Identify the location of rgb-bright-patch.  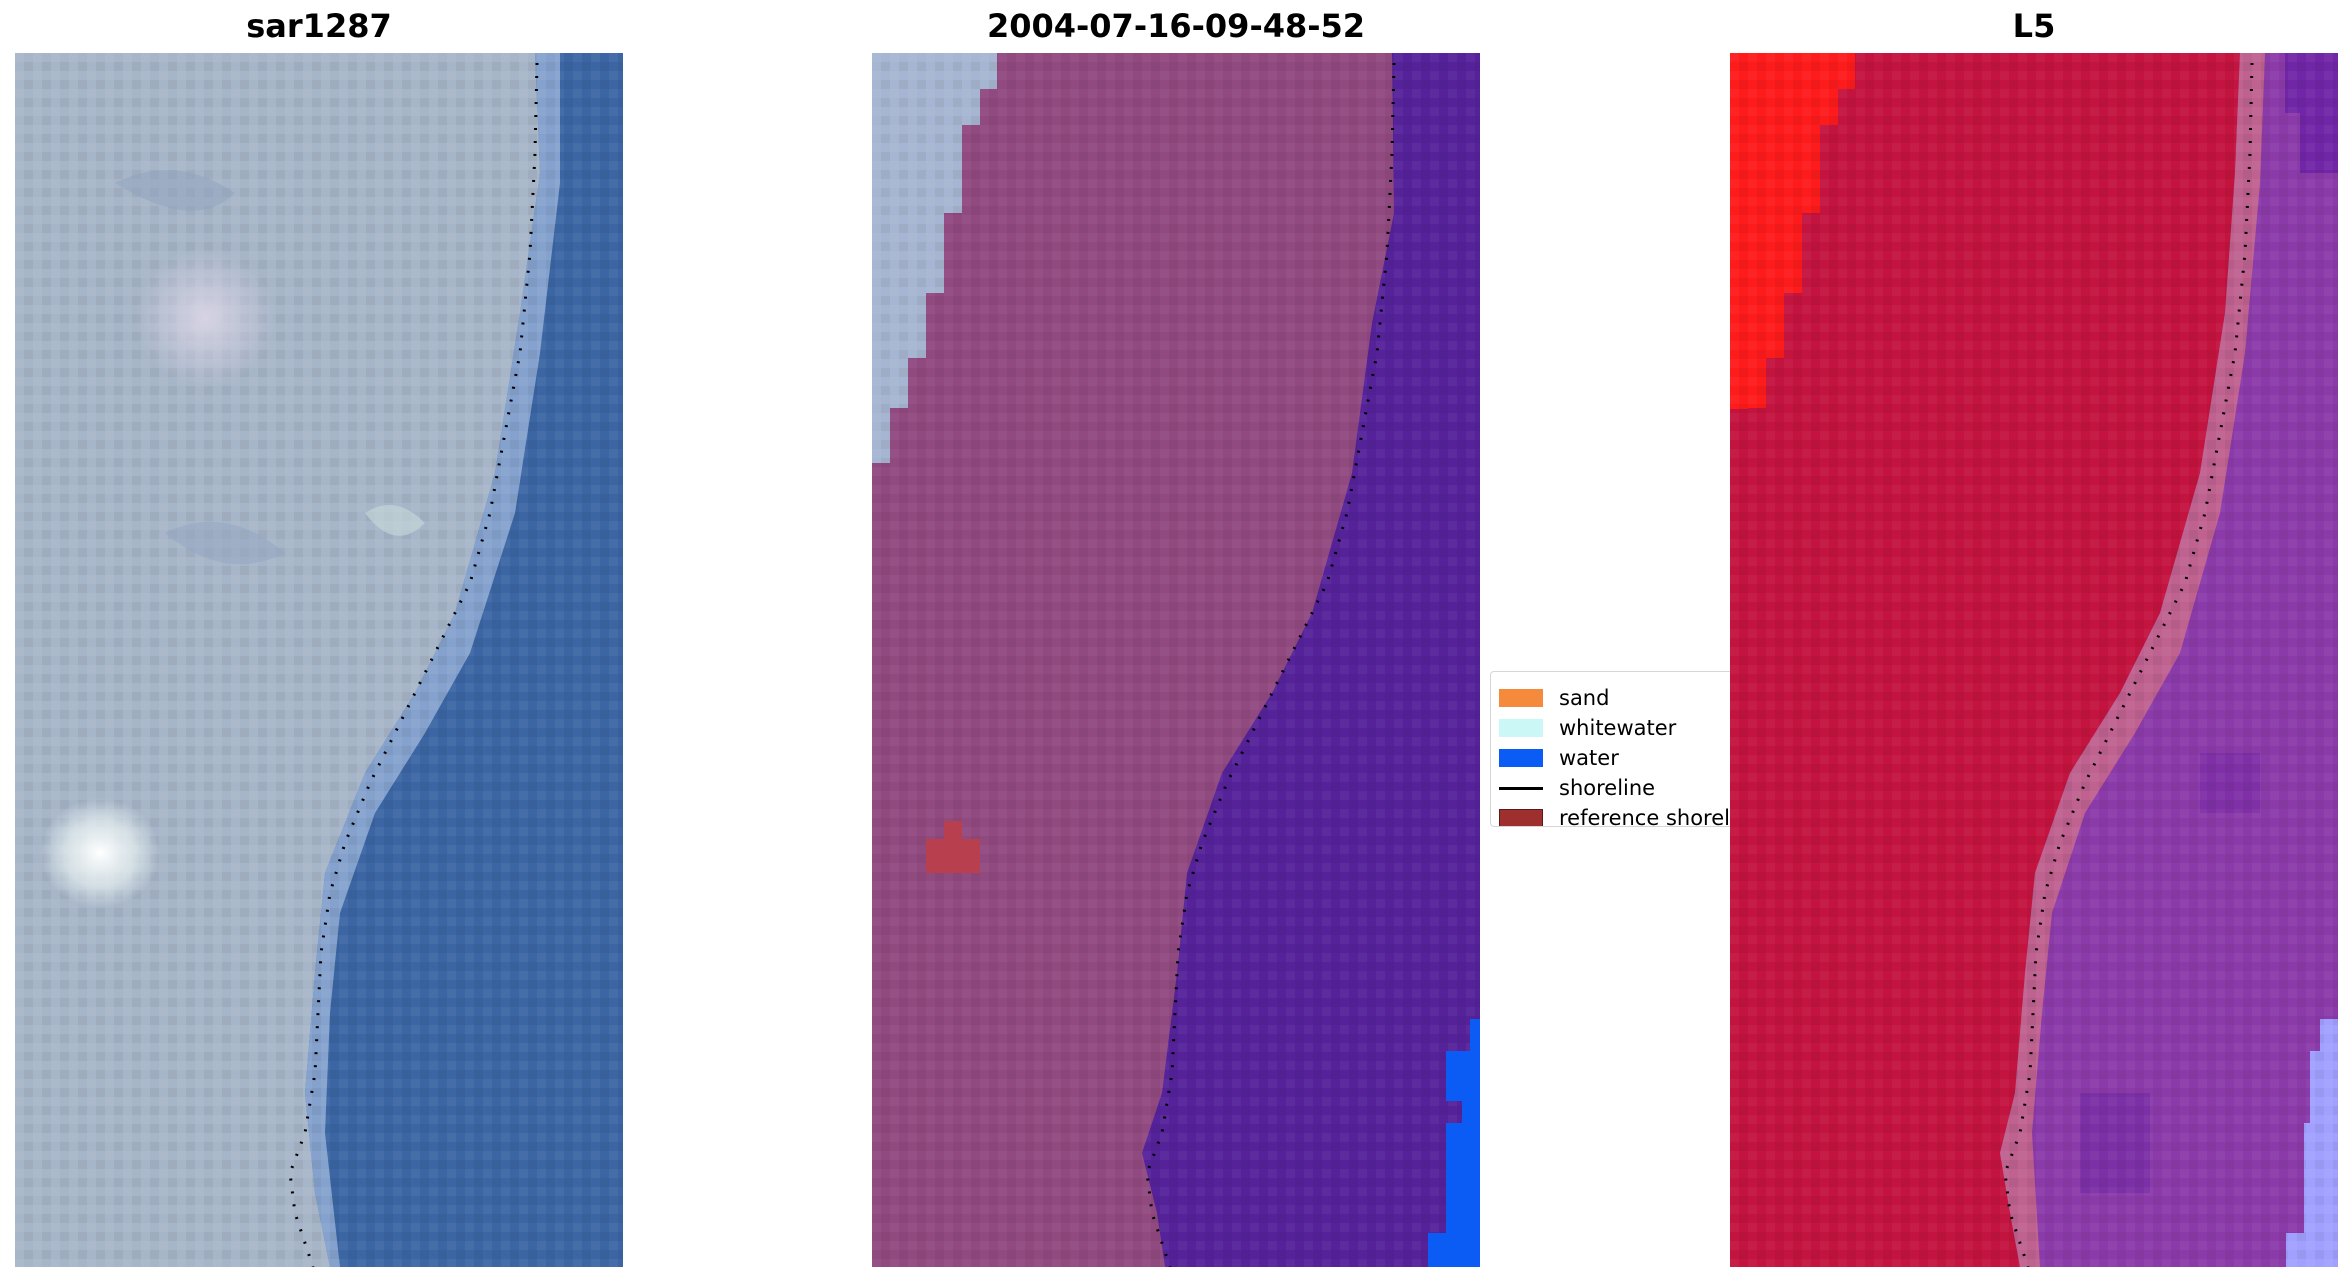
(205, 318).